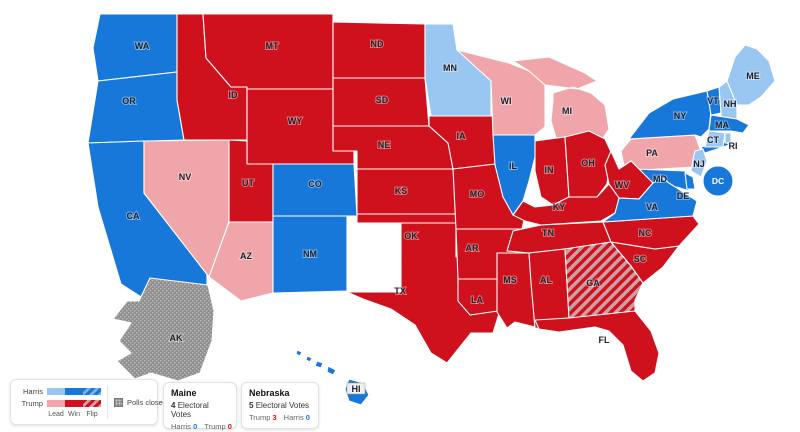  Describe the element at coordinates (561, 99) in the screenshot. I see `state-mi` at that location.